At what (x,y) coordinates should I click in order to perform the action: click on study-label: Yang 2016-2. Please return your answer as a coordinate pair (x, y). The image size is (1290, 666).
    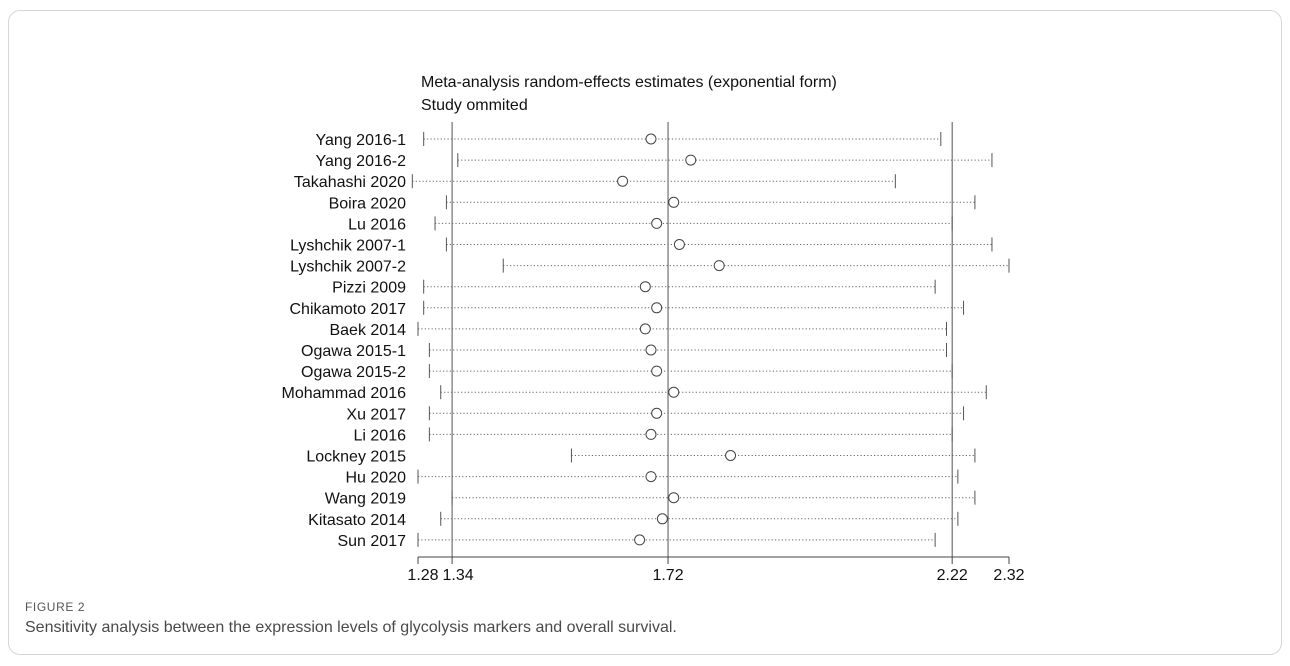
    Looking at the image, I should click on (361, 161).